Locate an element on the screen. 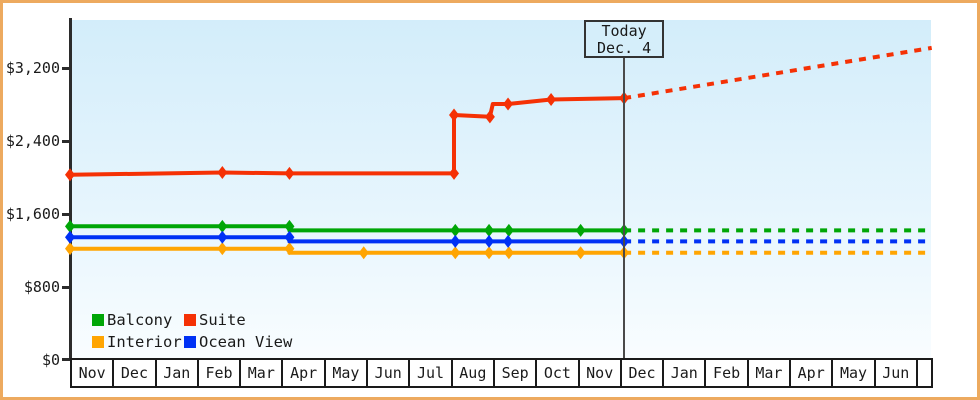  today-marker-box: Today Dec. 4 is located at coordinates (624, 39).